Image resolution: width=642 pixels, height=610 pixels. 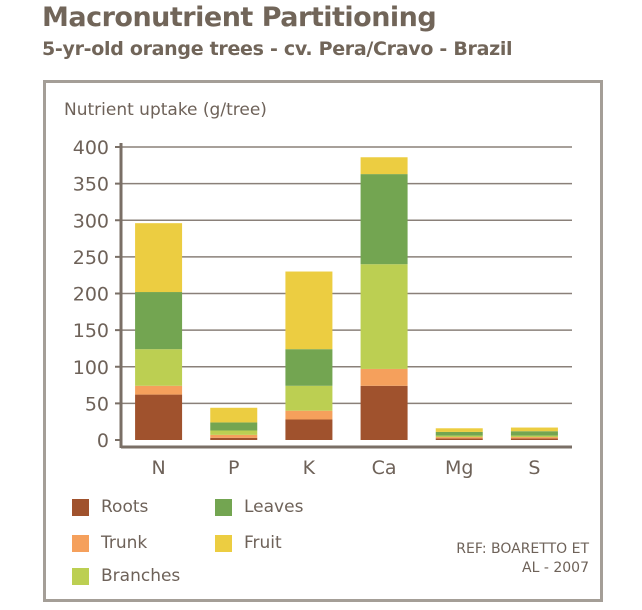 I want to click on bar-segment-branches-Ca, so click(x=384, y=316).